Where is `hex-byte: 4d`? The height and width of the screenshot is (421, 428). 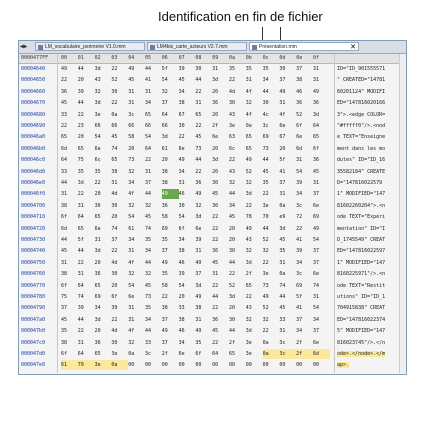 hex-byte: 4d is located at coordinates (114, 194).